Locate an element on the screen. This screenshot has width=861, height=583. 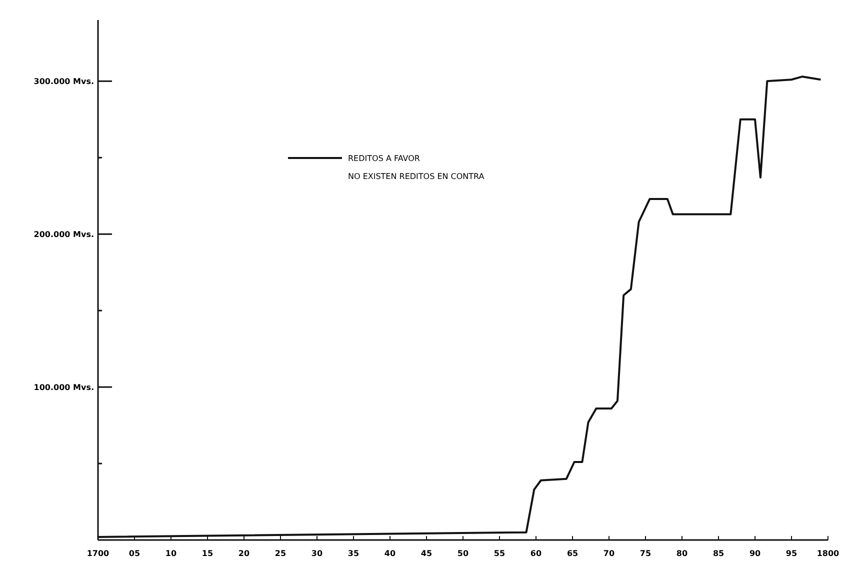
x-tick-label: 15 is located at coordinates (208, 553).